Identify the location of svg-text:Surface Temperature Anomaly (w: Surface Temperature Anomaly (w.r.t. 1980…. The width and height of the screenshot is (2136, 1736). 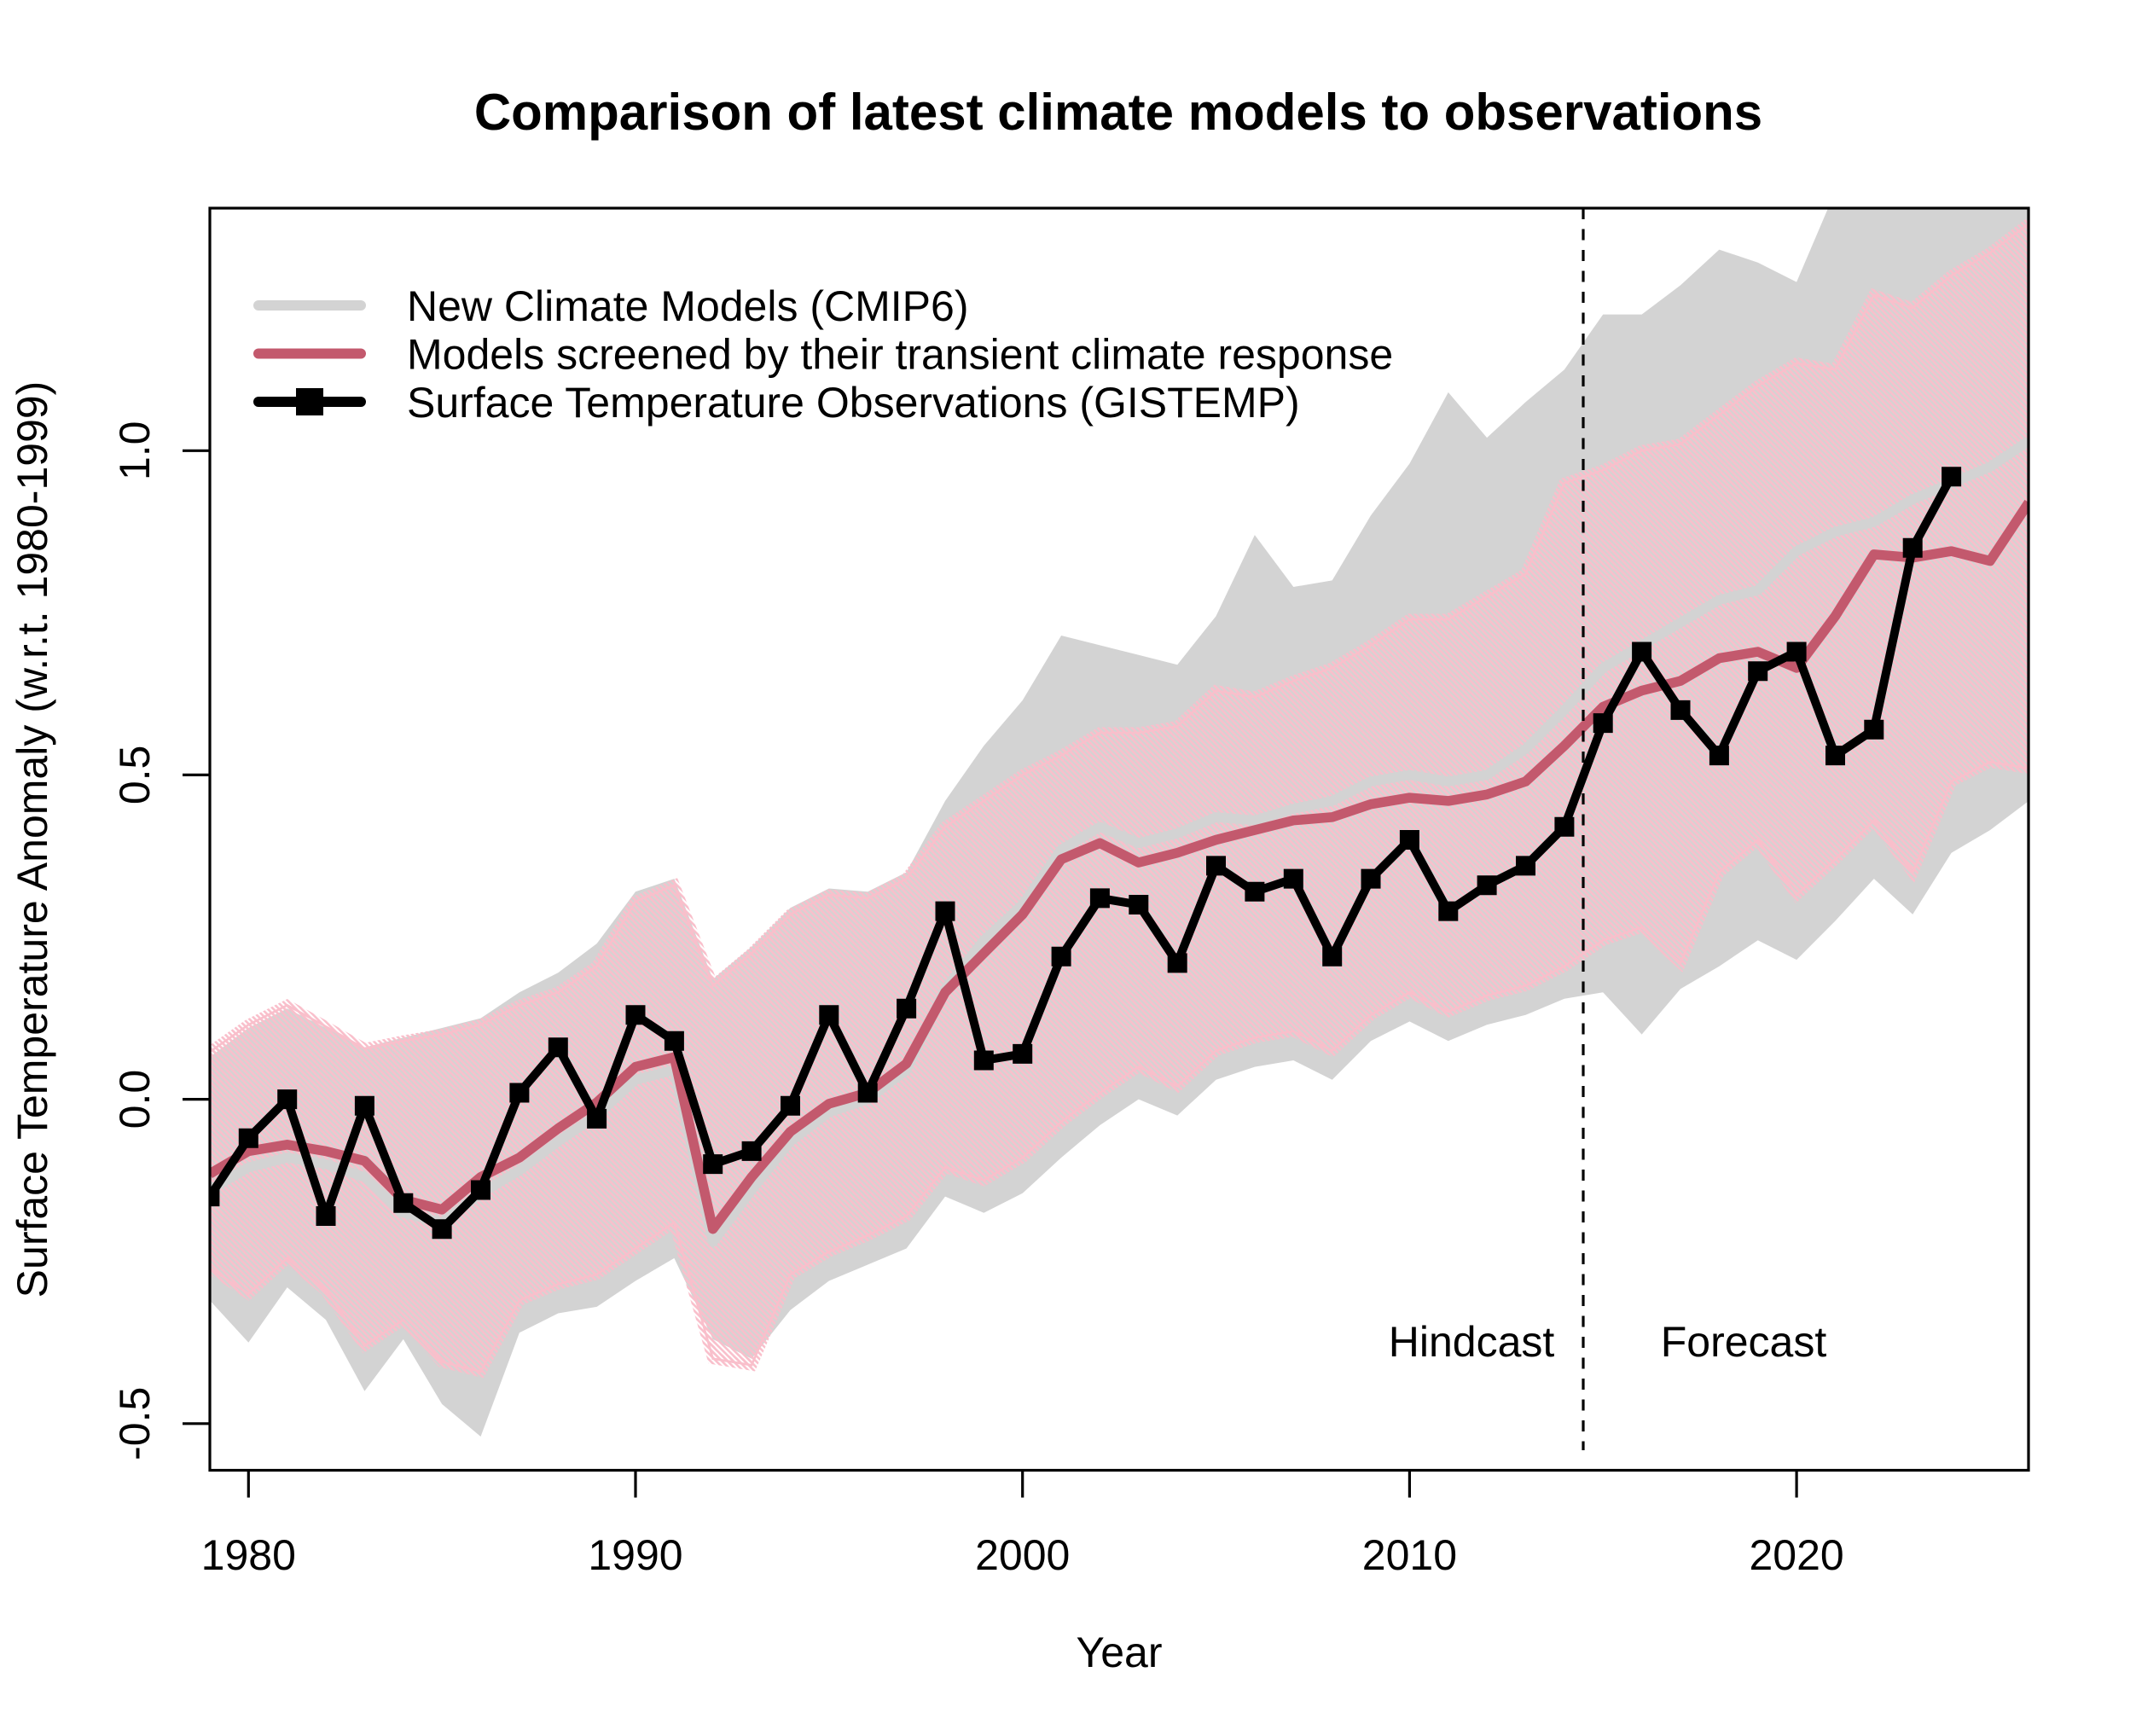
(32, 839).